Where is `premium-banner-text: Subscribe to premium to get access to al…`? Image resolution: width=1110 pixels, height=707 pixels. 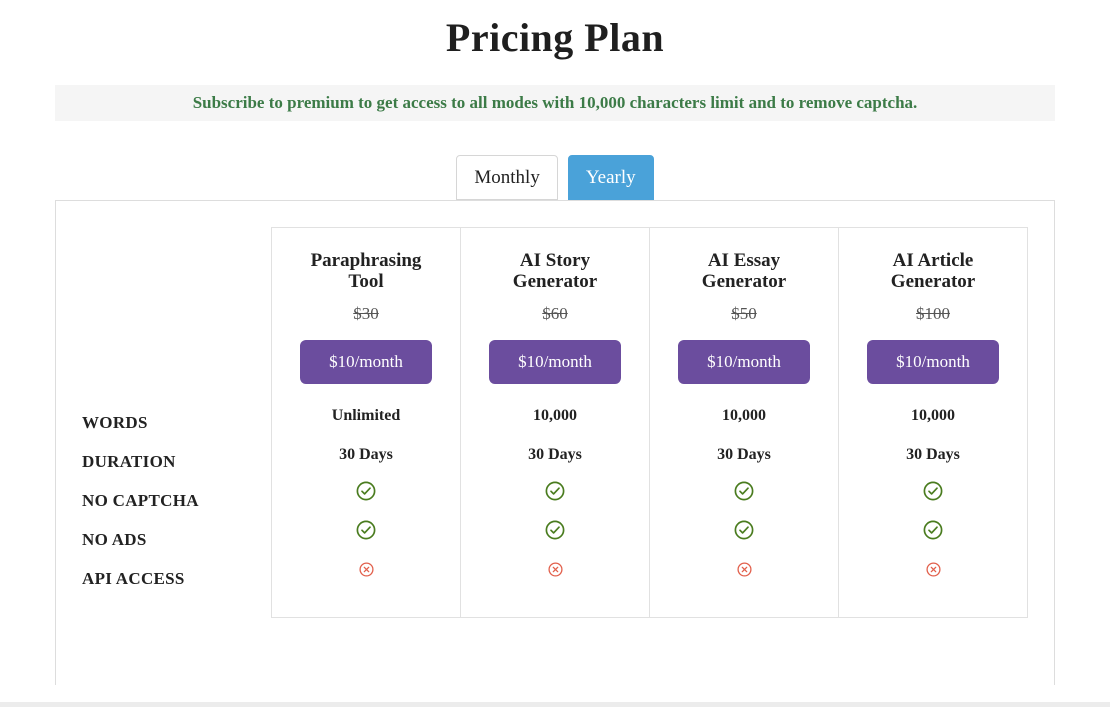 premium-banner-text: Subscribe to premium to get access to al… is located at coordinates (555, 102).